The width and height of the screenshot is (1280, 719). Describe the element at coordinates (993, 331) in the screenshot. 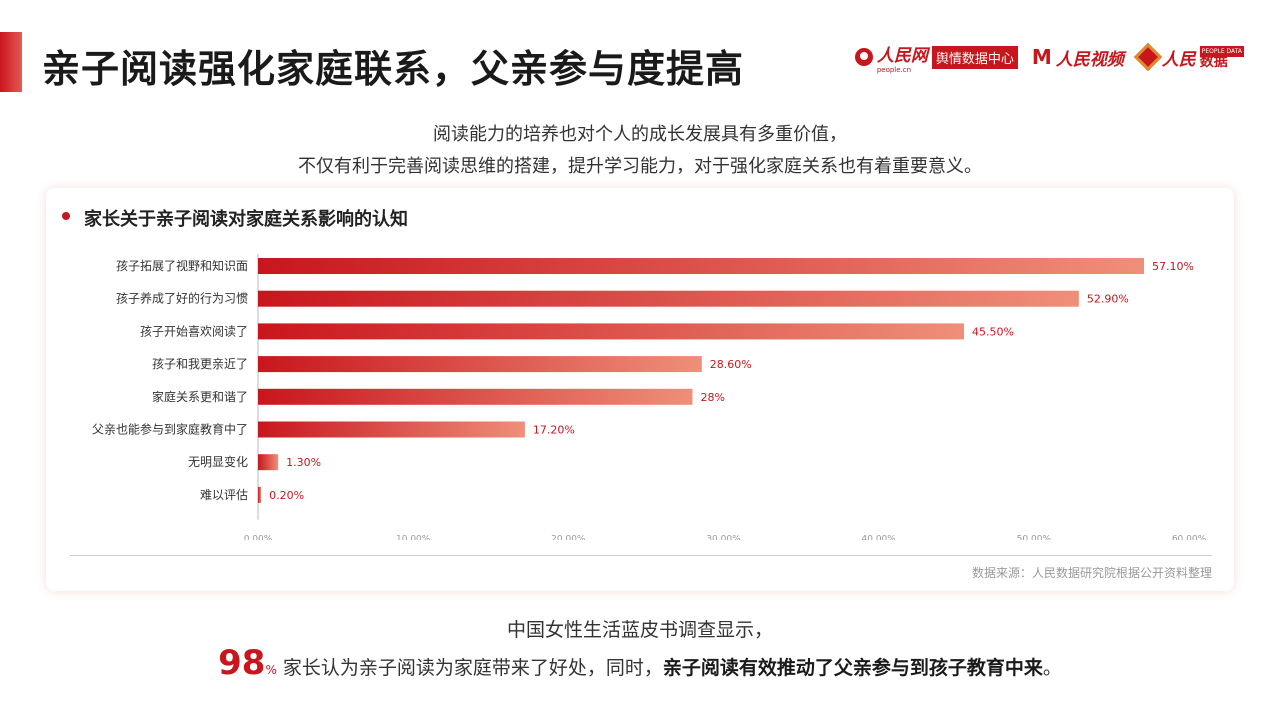

I see `data-label: 45.50%` at that location.